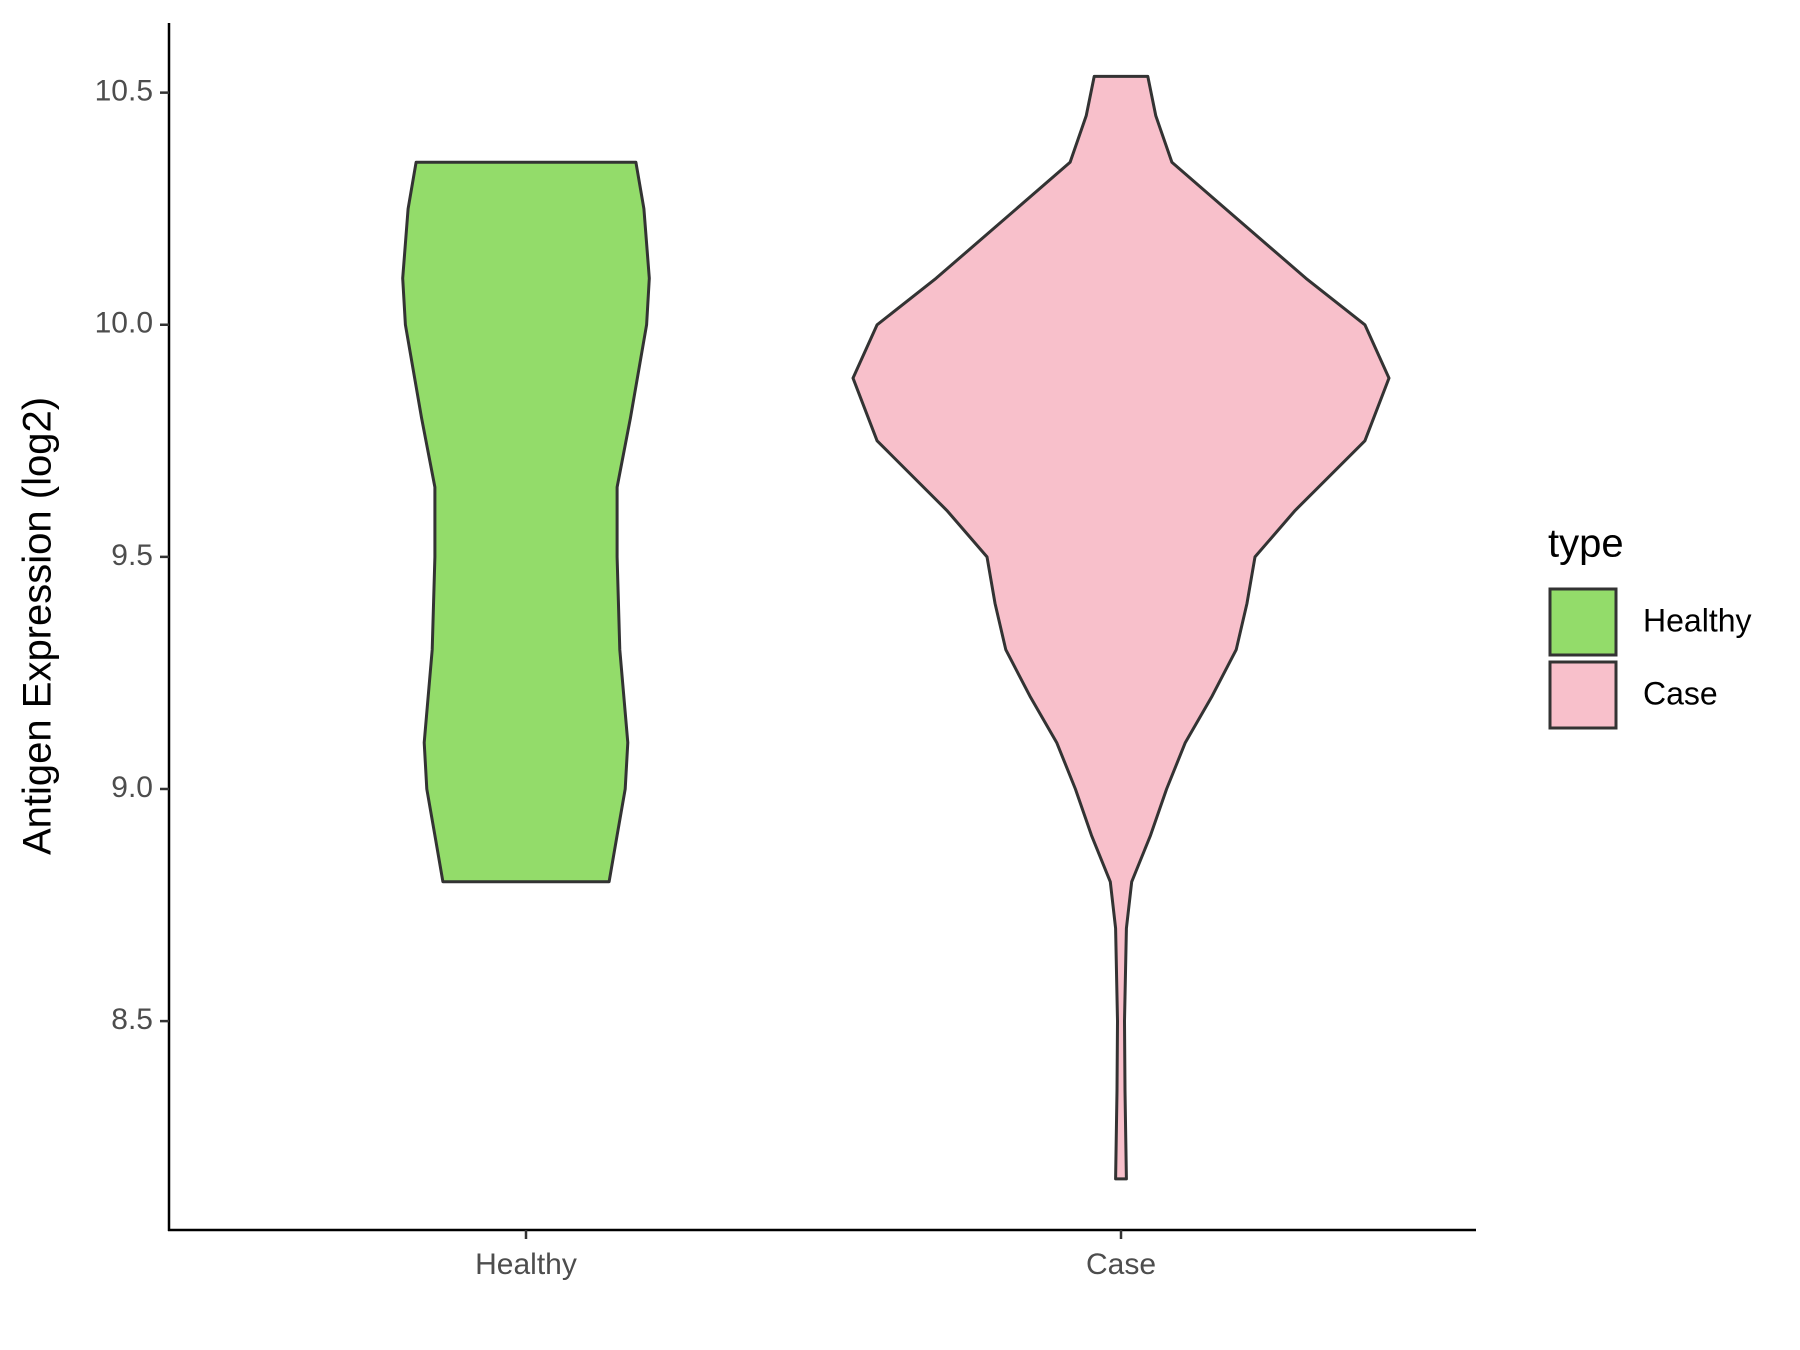 This screenshot has height=1350, width=1800. What do you see at coordinates (132, 555) in the screenshot?
I see `y-tick-label: 9.5` at bounding box center [132, 555].